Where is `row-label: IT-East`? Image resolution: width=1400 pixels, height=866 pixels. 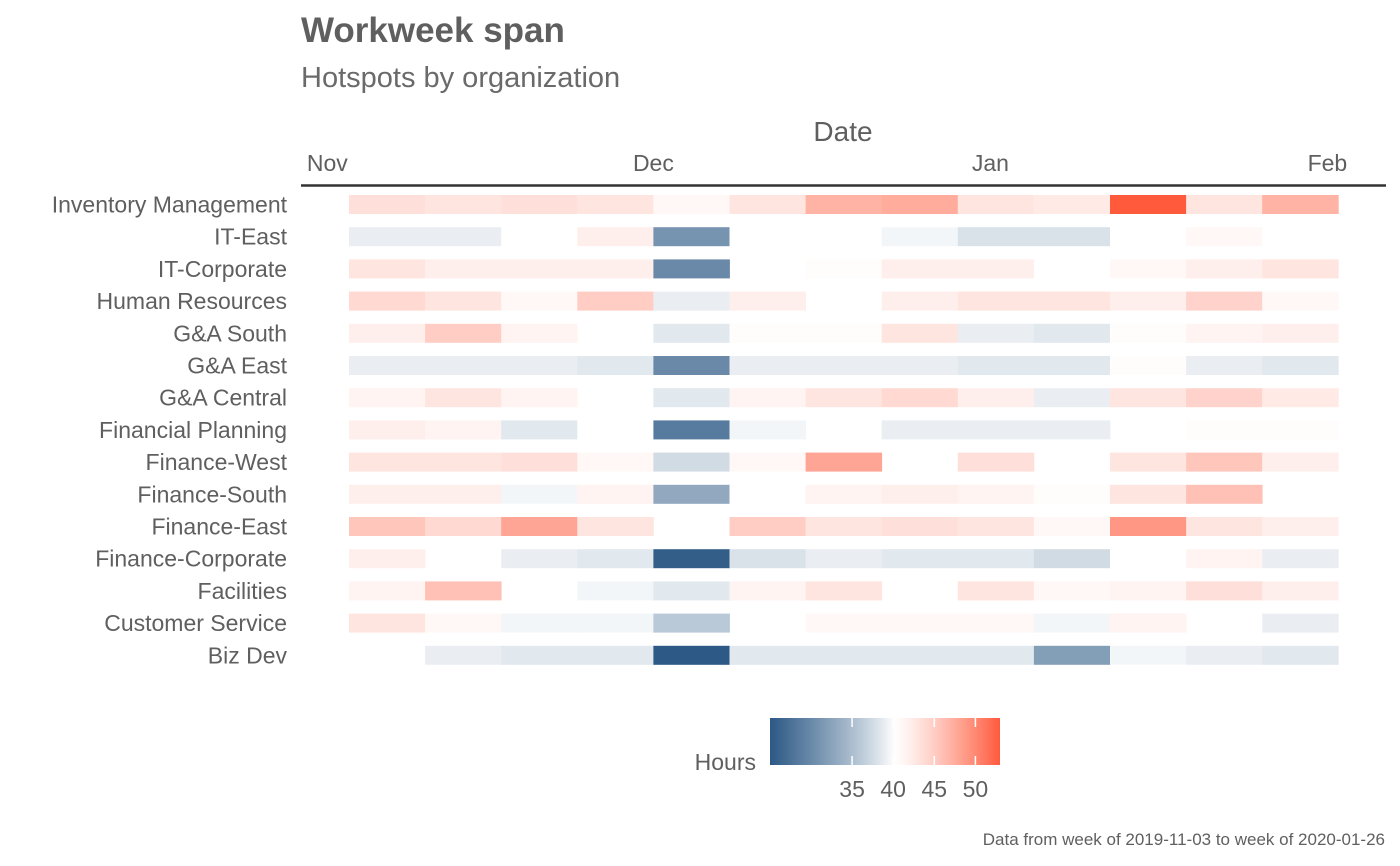 row-label: IT-East is located at coordinates (250, 237).